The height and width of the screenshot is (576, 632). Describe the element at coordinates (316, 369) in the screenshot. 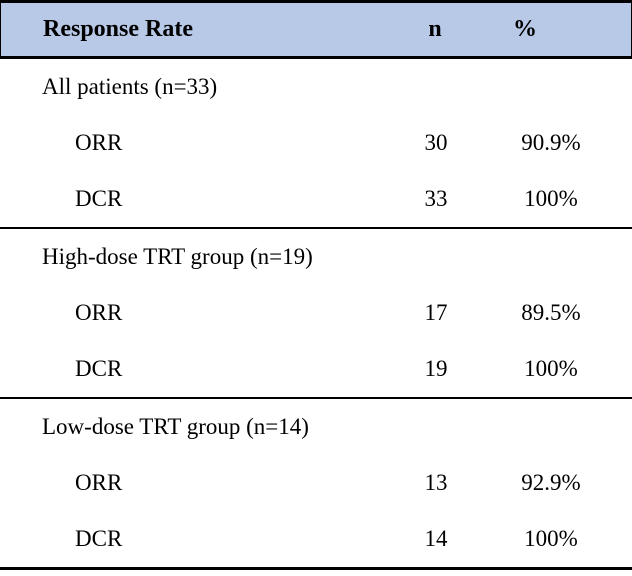

I see `metric-row-dcr: DCR 19 100%` at that location.